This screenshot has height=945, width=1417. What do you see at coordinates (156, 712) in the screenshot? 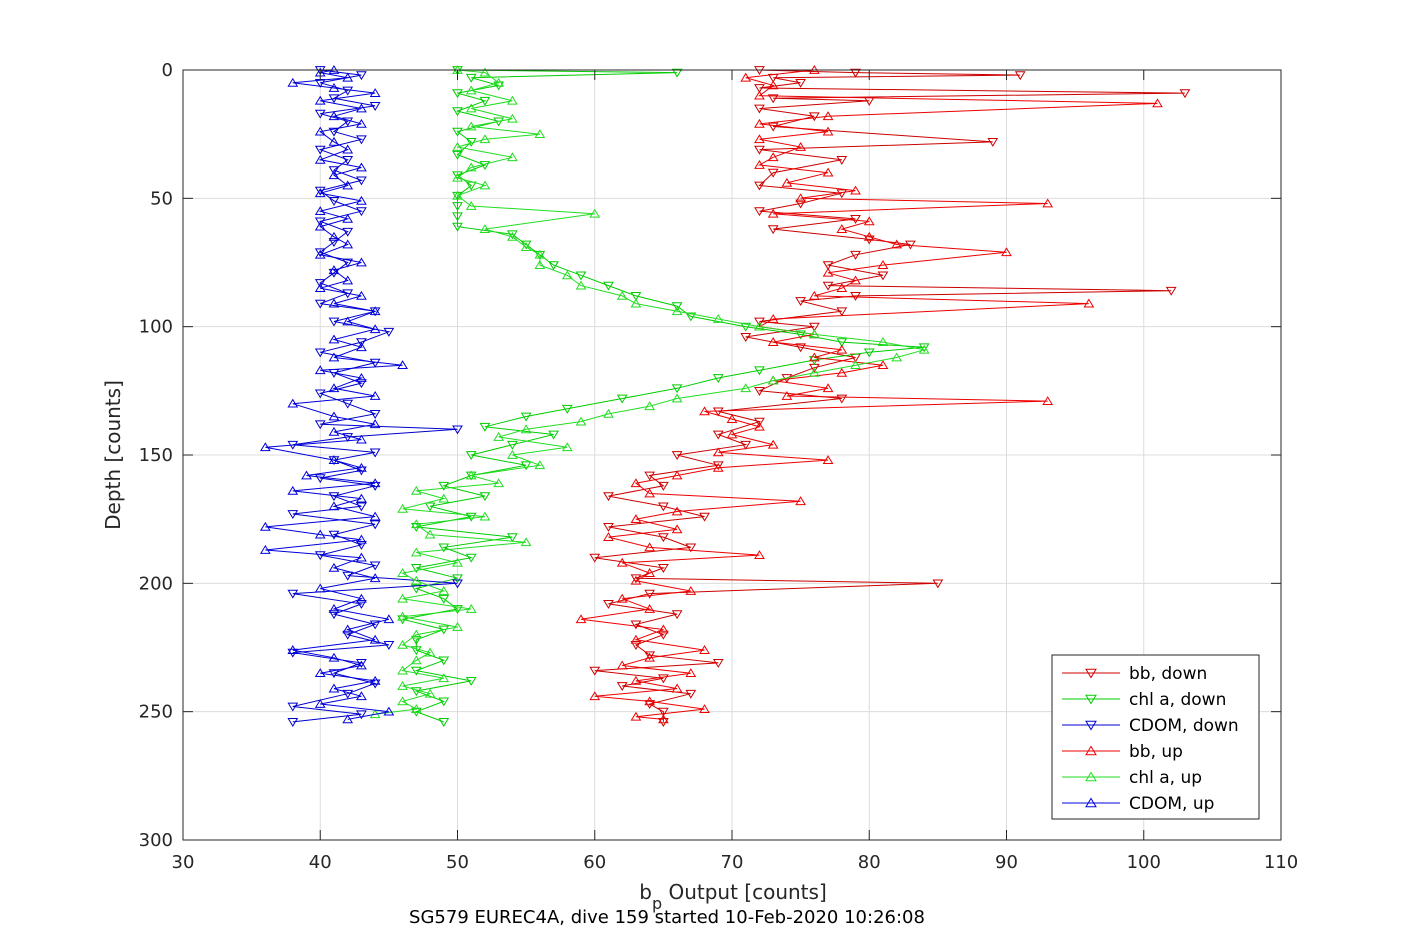
I see `y-tick-label: 250` at bounding box center [156, 712].